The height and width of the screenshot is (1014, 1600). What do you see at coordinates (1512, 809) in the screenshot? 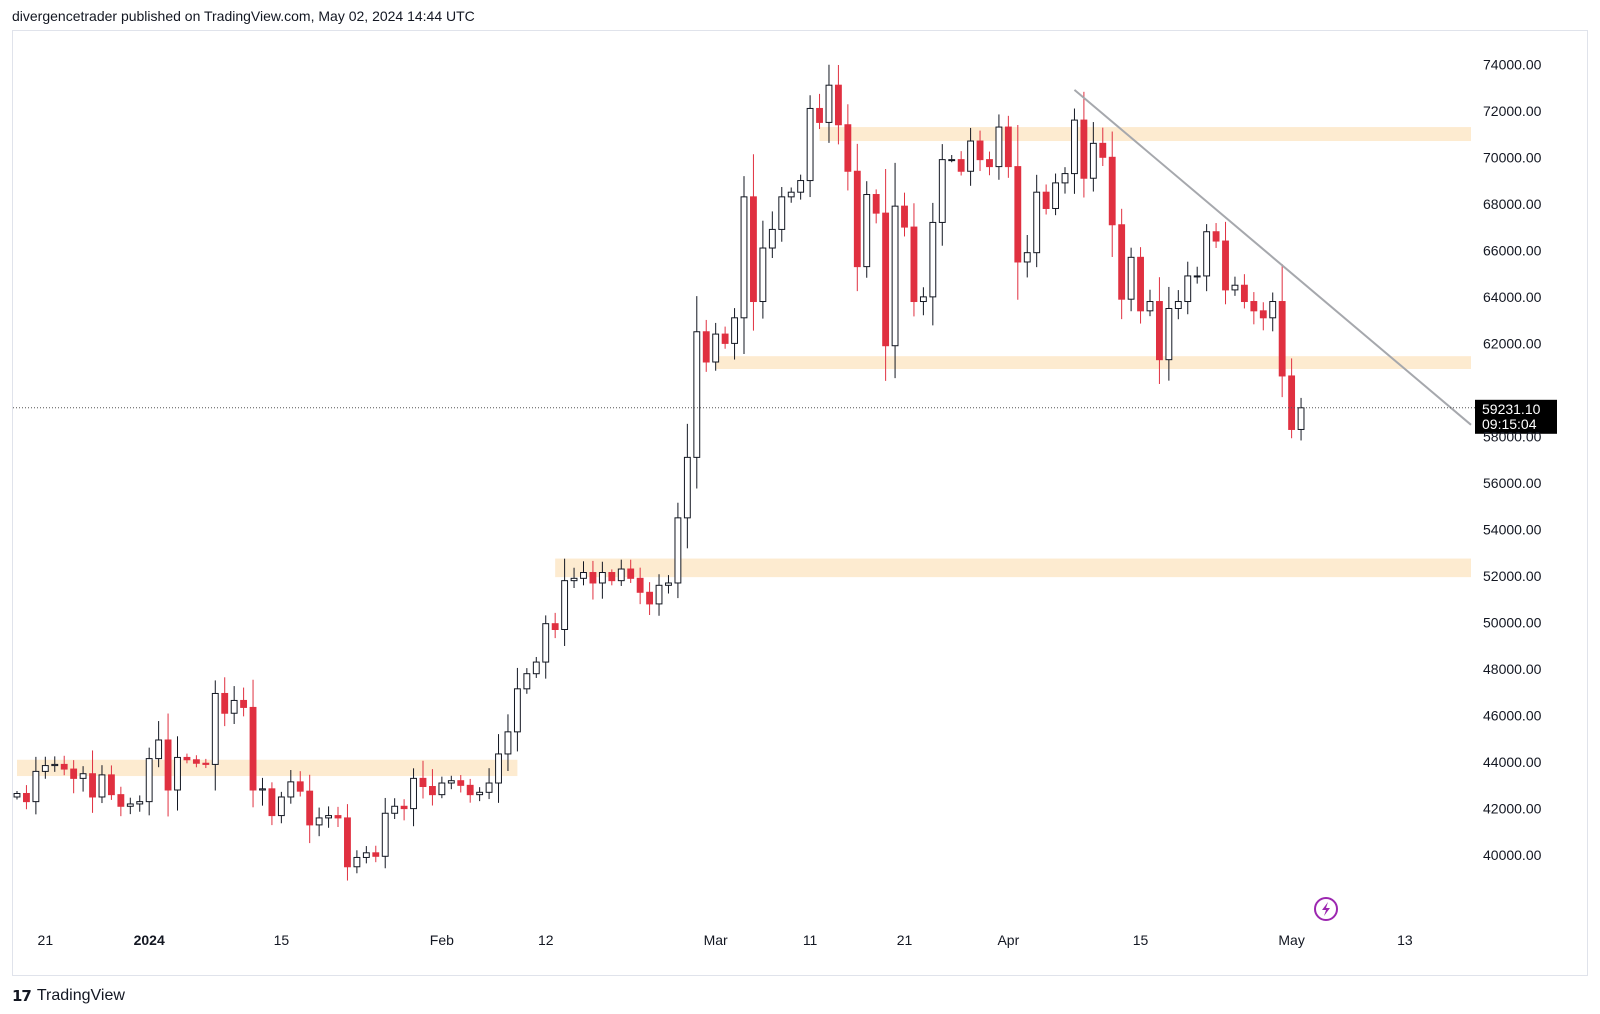
I see `y-tick-label: 42000.00` at bounding box center [1512, 809].